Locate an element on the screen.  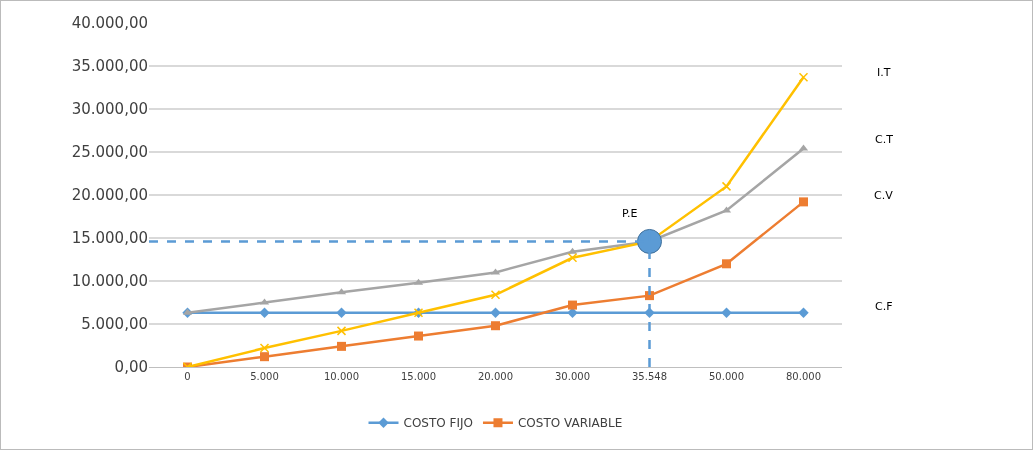
y-tick-label: 20.000,00 is located at coordinates (109, 195).